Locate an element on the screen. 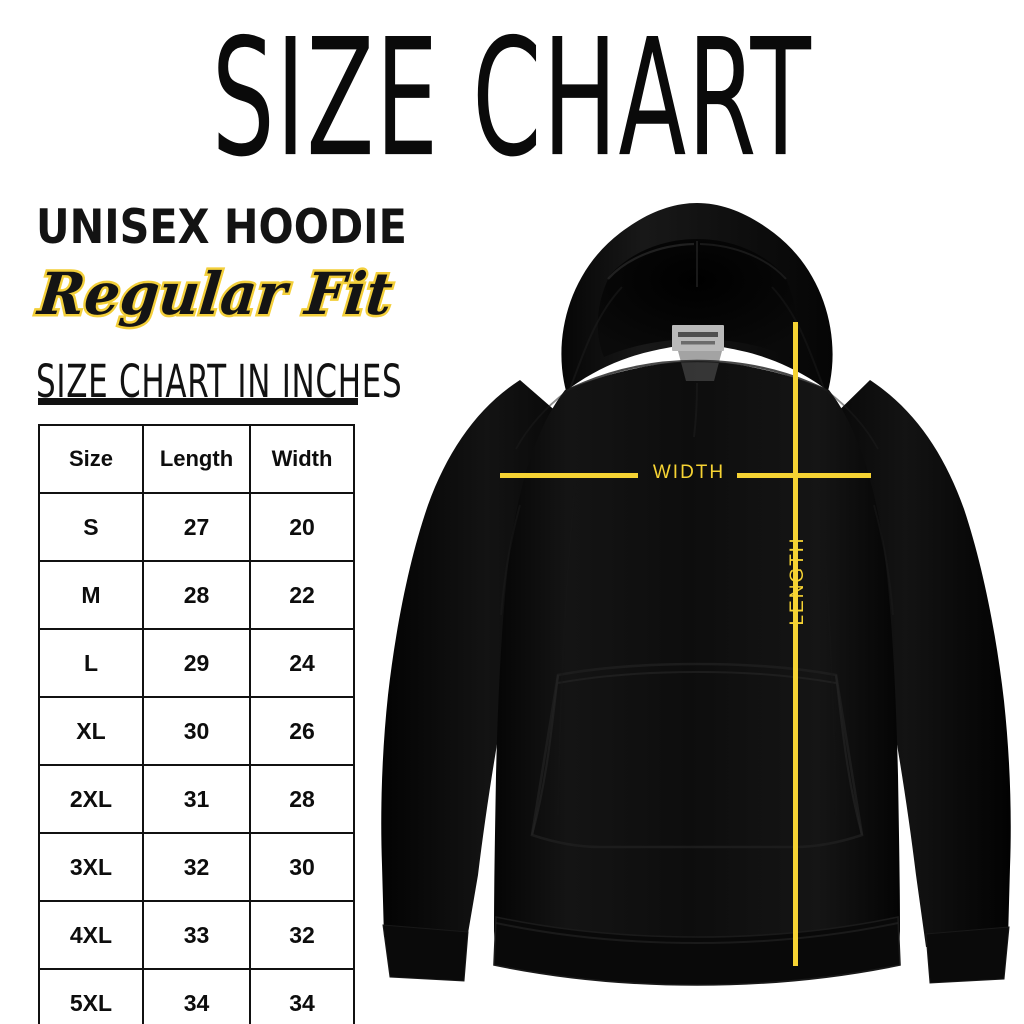 The height and width of the screenshot is (1024, 1024). cell-width: 20 is located at coordinates (302, 527).